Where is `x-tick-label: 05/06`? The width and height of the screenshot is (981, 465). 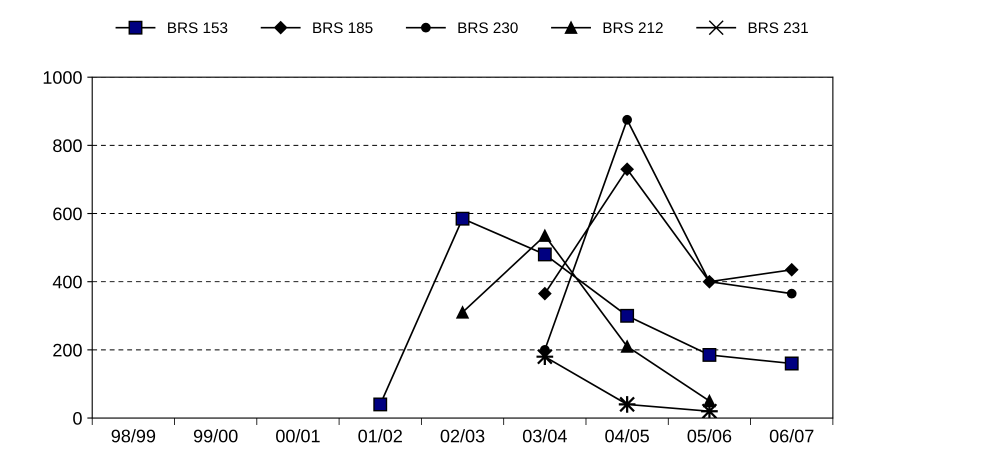
x-tick-label: 05/06 is located at coordinates (710, 435).